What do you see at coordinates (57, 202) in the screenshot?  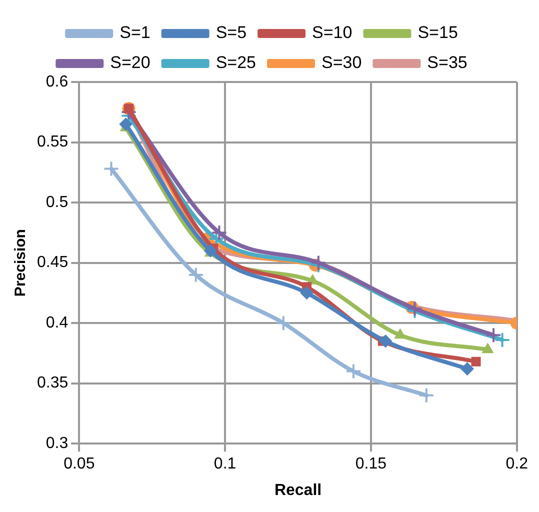 I see `y-tick-label: 0.5` at bounding box center [57, 202].